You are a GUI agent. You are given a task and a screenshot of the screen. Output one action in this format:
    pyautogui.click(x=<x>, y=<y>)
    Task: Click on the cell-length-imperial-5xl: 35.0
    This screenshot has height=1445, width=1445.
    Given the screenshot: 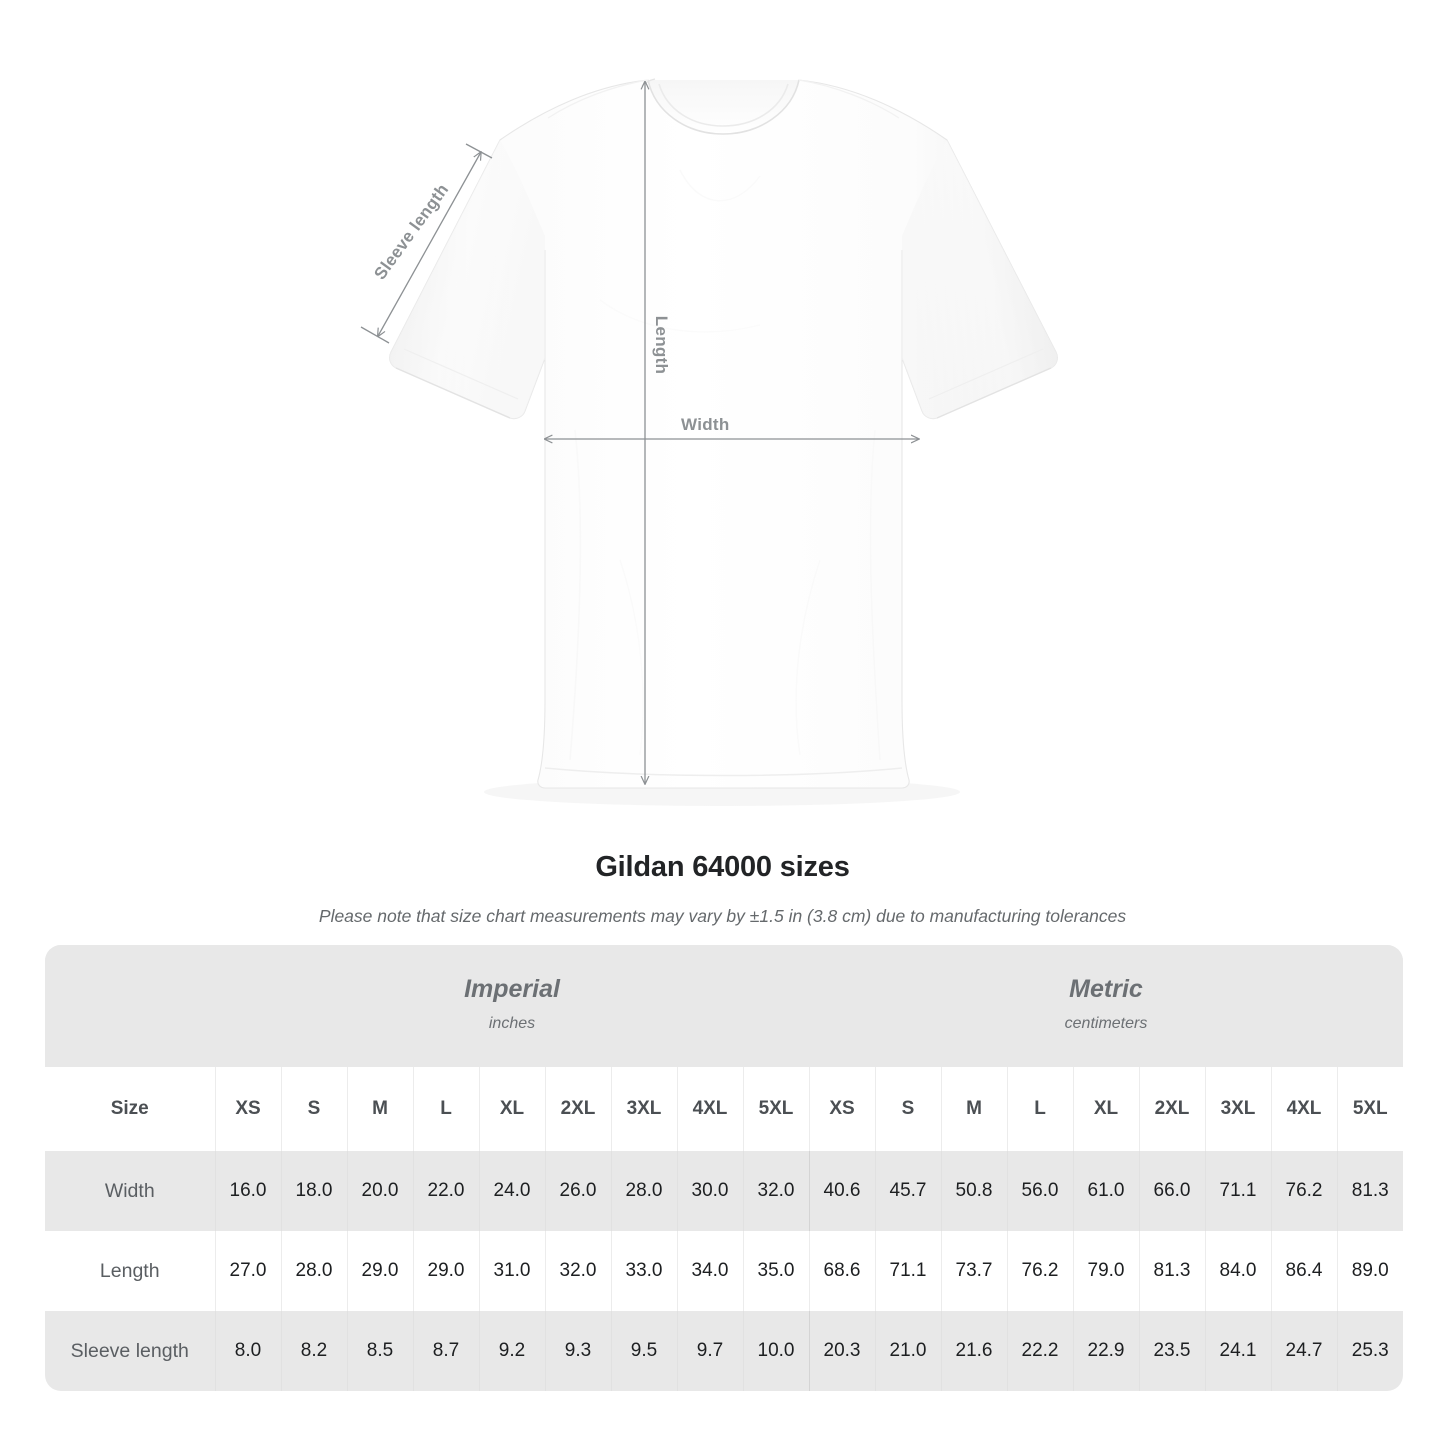 What is the action you would take?
    pyautogui.click(x=775, y=1271)
    